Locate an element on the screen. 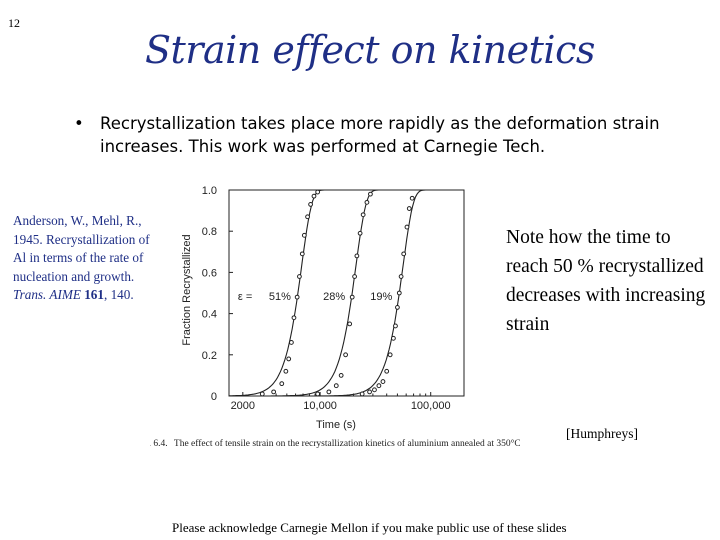 The height and width of the screenshot is (540, 720). chart-points is located at coordinates (337, 293).